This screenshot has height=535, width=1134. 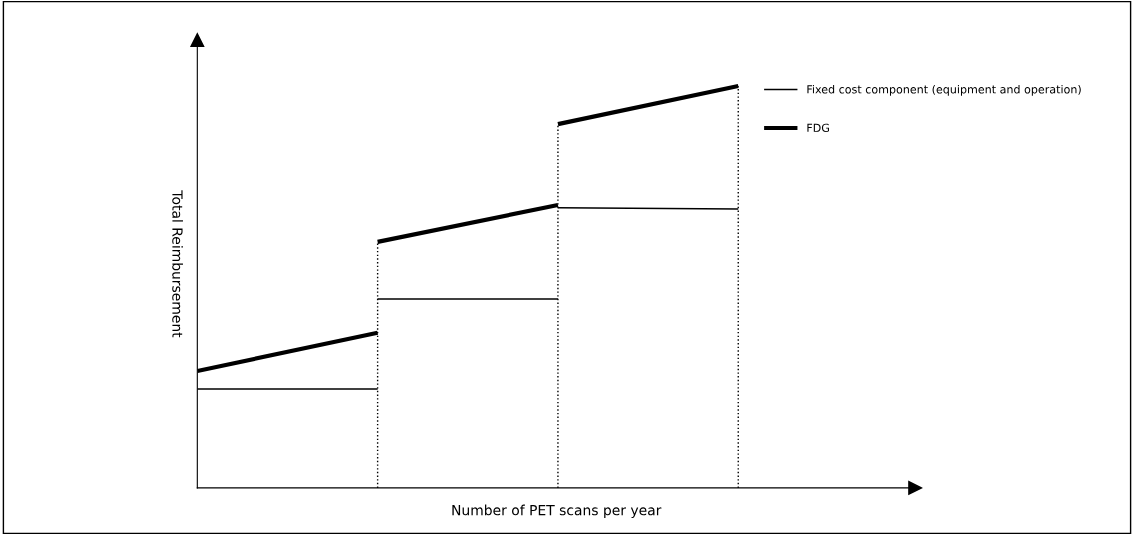 What do you see at coordinates (818, 128) in the screenshot?
I see `legend-label: FDG` at bounding box center [818, 128].